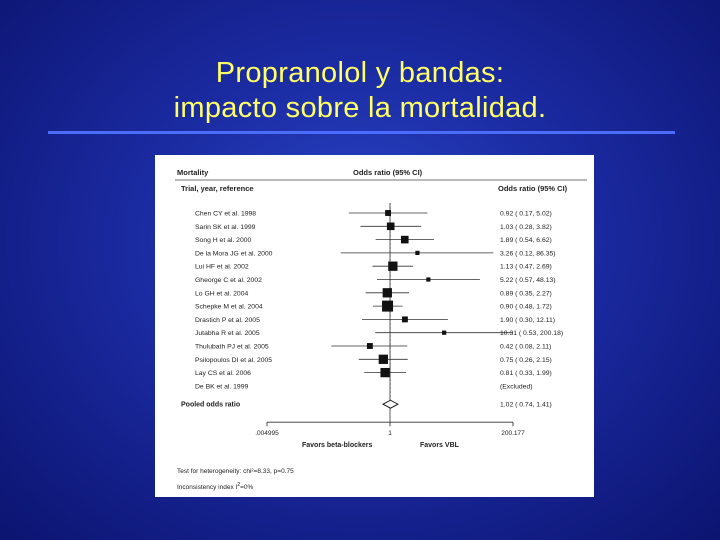  Describe the element at coordinates (225, 227) in the screenshot. I see `study-label: Sarin SK et al. 1999` at that location.